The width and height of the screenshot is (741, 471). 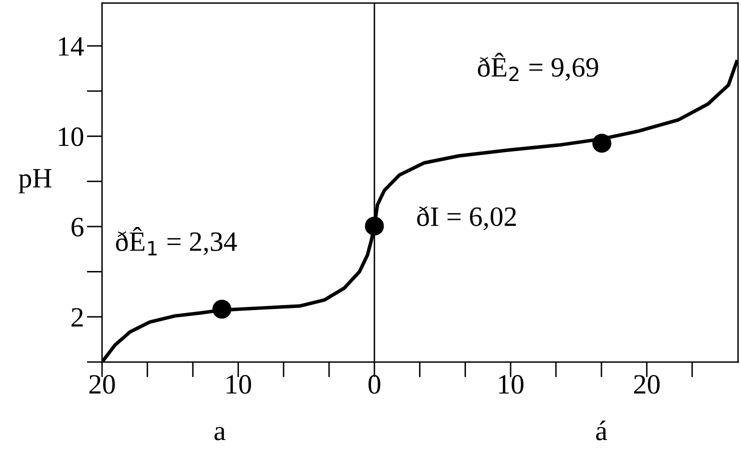 I want to click on annotation: ðÊ$_{2}$ = 9,69, so click(x=538, y=67).